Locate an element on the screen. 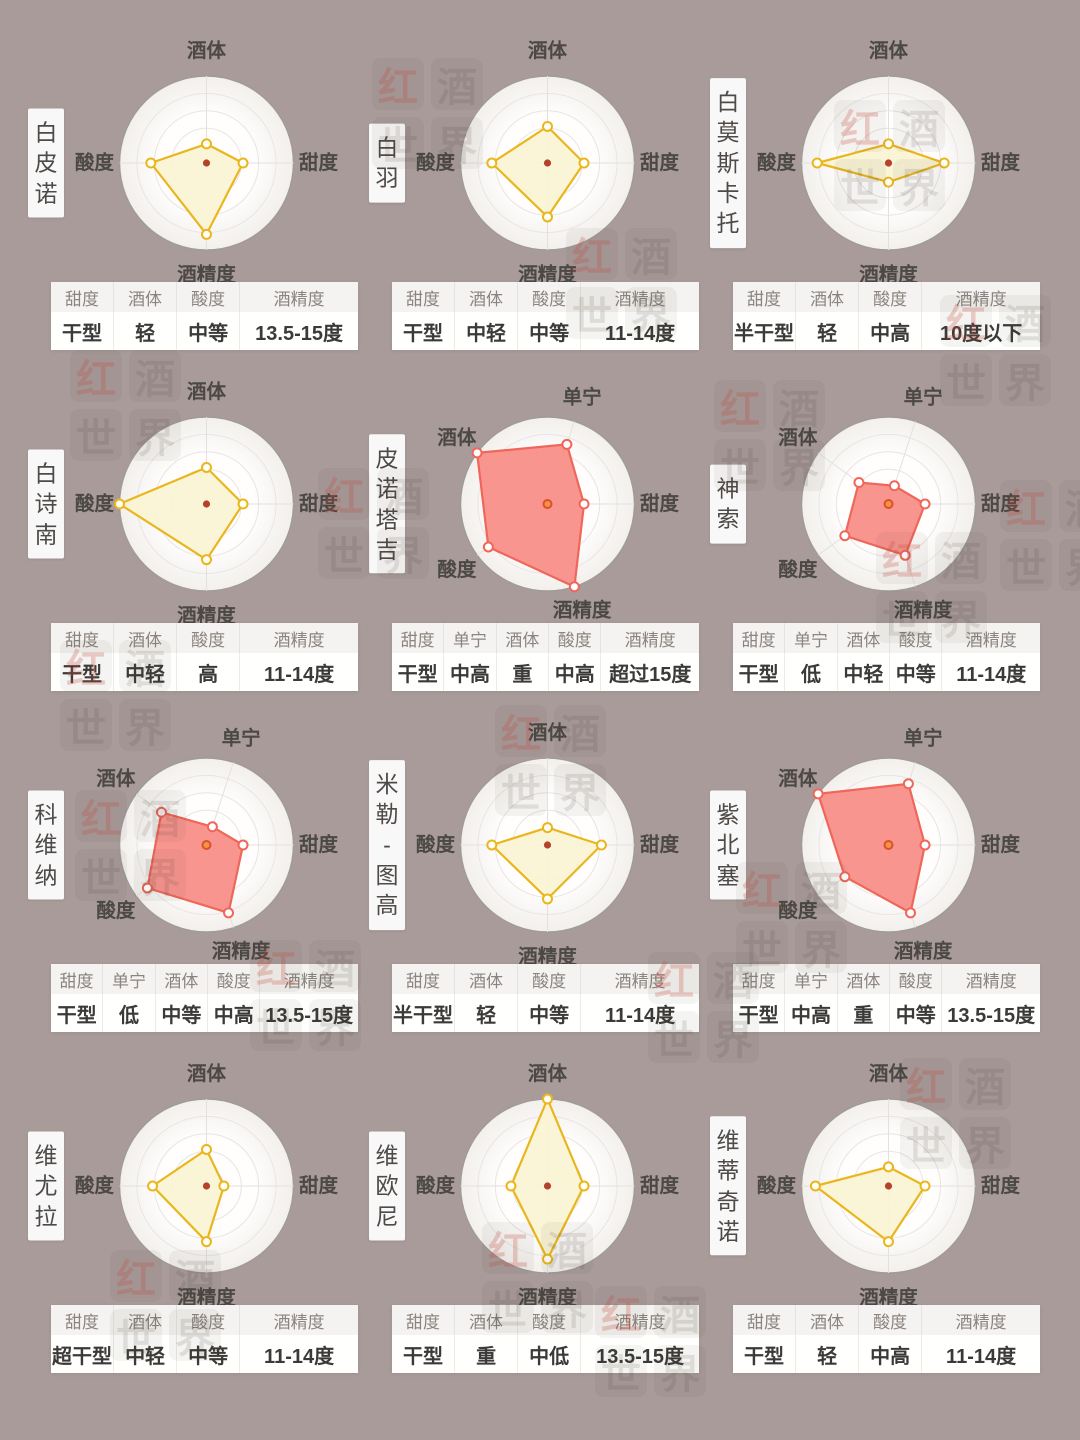  wine-card: 白莫斯卡托酒体 甜度 酒精度 酸度 甜度 酒体 酸度 酒精度 半干型轻中高 10度以下 is located at coordinates (884, 200).